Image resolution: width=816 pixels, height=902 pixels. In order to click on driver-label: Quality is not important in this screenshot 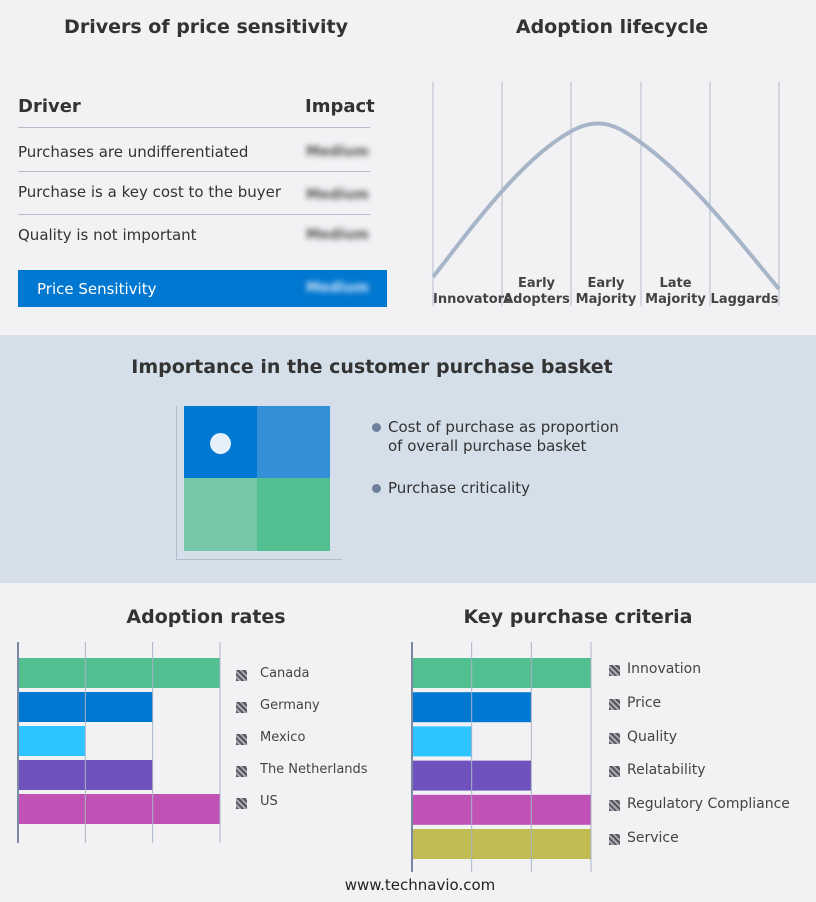, I will do `click(107, 235)`.